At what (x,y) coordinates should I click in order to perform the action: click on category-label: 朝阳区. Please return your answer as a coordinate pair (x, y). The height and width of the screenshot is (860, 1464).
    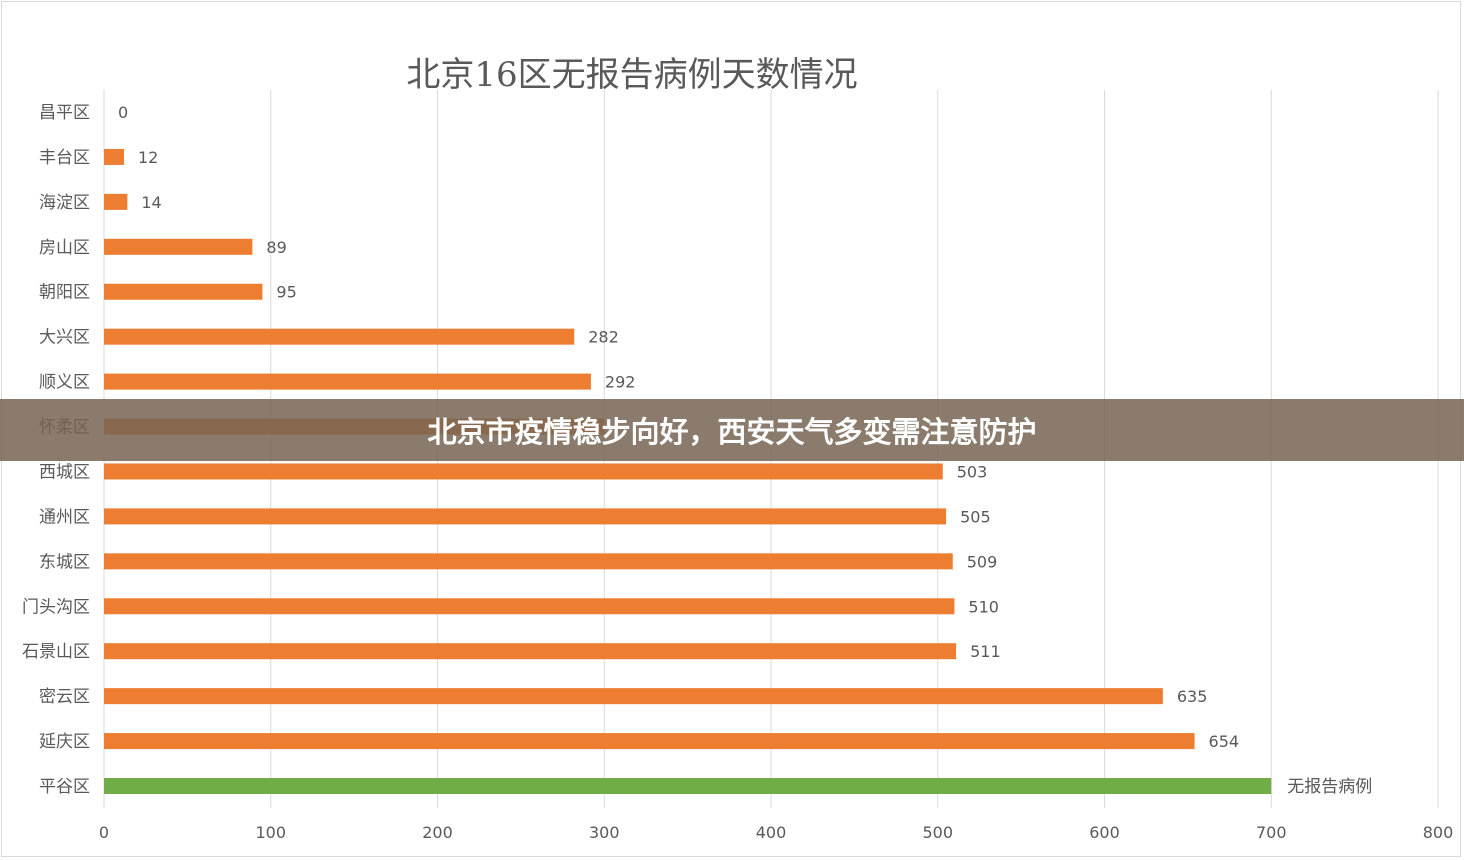
    Looking at the image, I should click on (64, 293).